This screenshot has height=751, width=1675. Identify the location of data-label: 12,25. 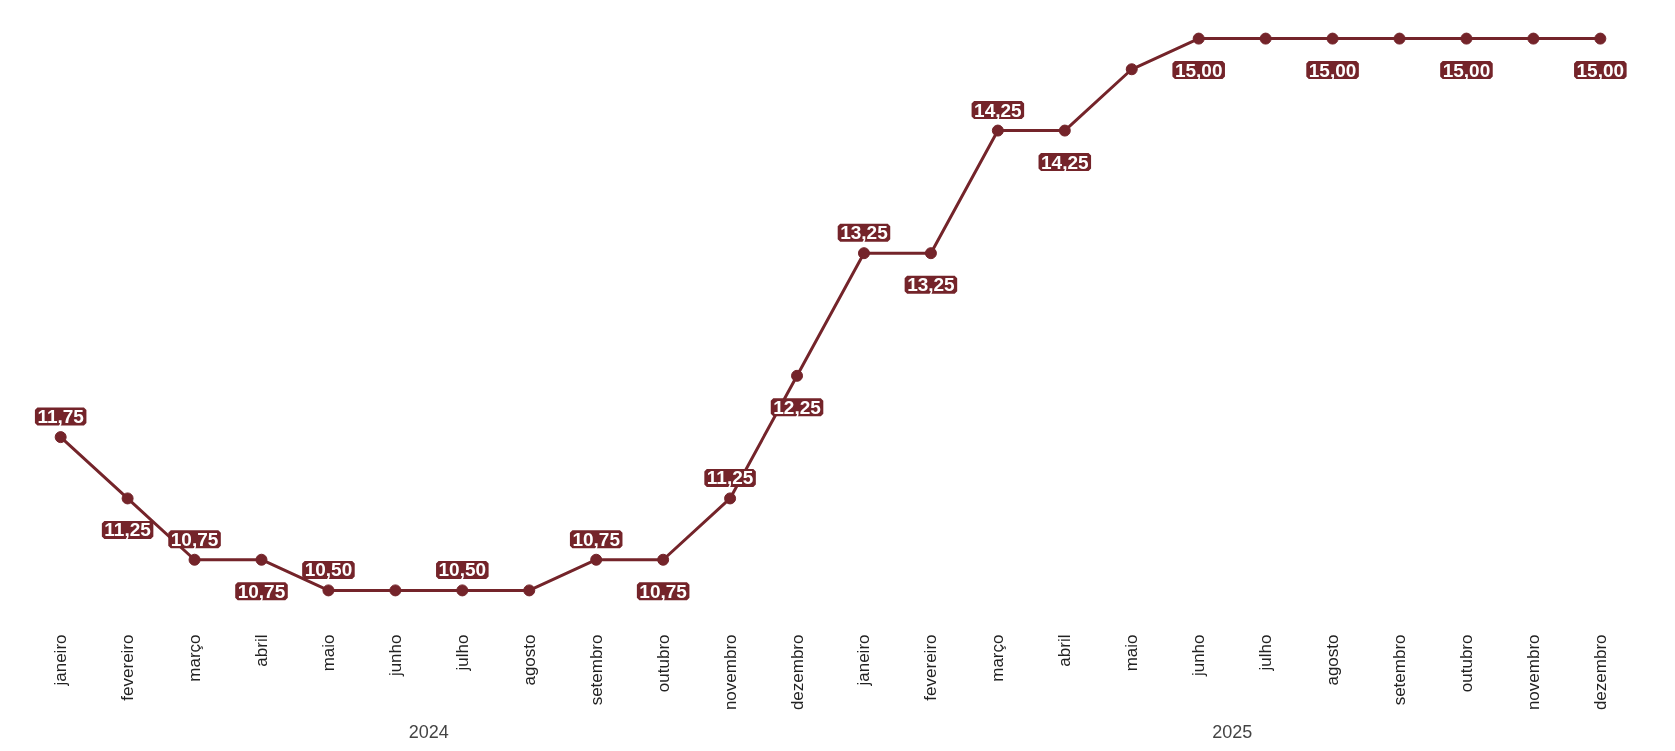
(797, 407).